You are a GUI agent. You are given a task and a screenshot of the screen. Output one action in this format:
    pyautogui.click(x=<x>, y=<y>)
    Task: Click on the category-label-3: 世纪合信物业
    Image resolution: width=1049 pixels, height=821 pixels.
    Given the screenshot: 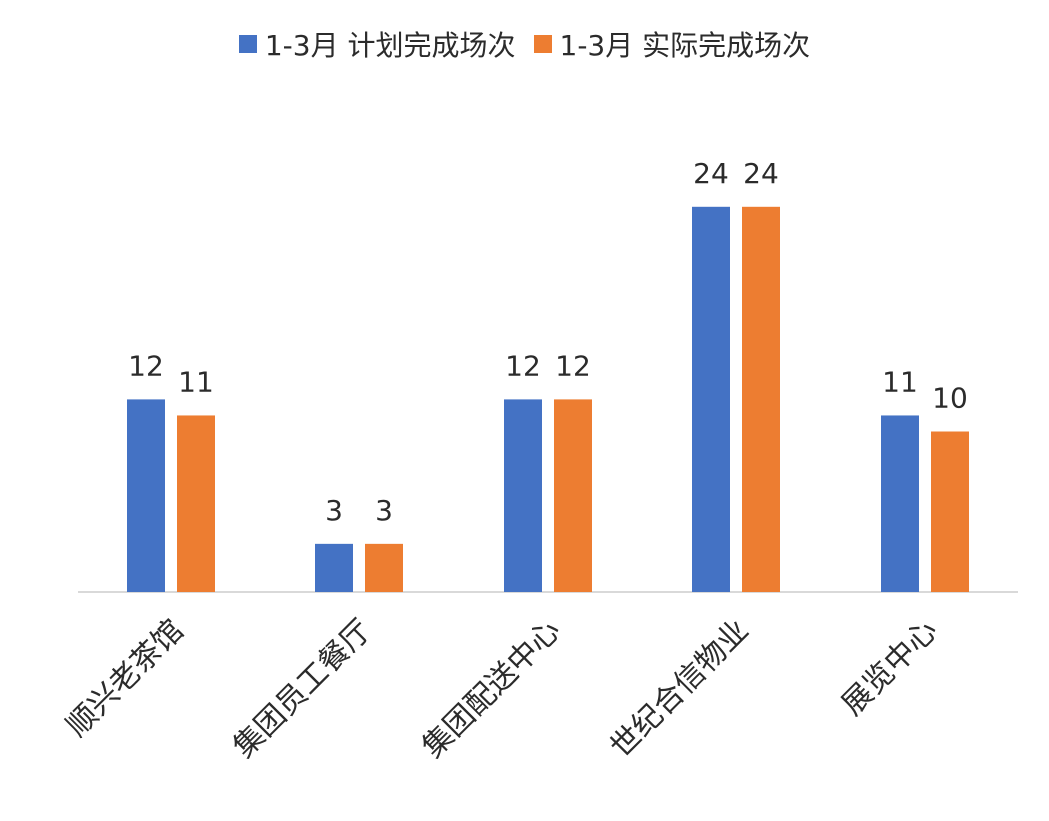 What is the action you would take?
    pyautogui.click(x=680, y=689)
    